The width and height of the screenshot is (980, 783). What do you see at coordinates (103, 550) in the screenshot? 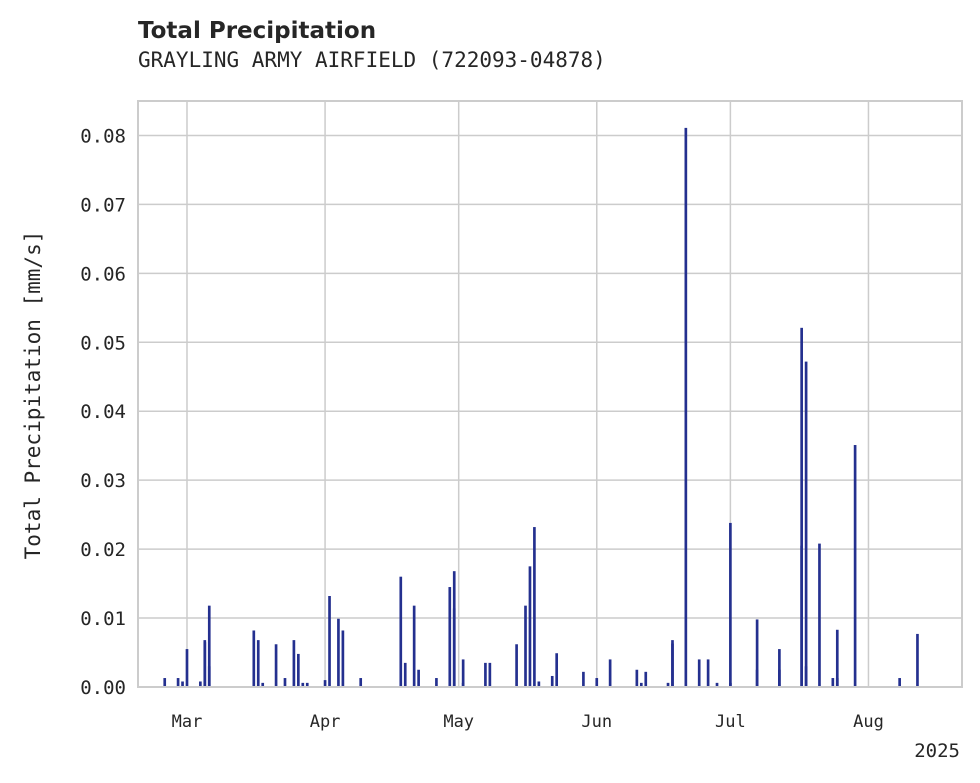
I see `y-tick-label: 0.02` at bounding box center [103, 550].